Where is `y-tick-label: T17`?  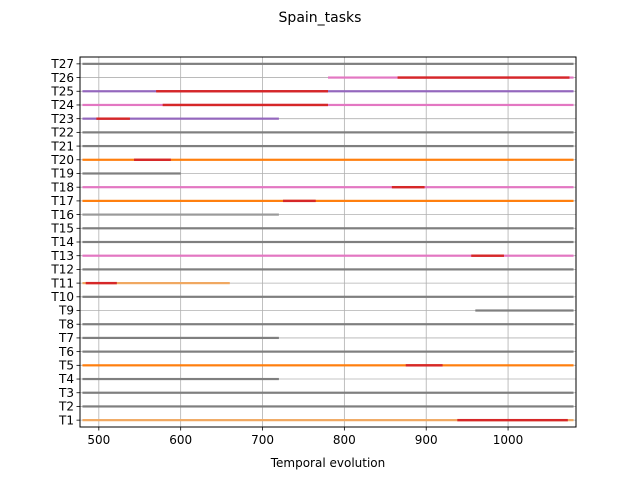 y-tick-label: T17 is located at coordinates (62, 201).